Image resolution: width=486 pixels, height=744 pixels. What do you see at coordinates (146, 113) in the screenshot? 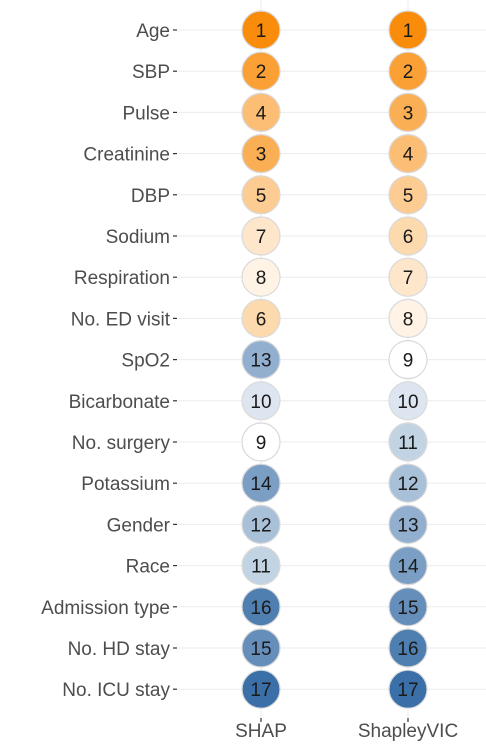
I see `y-tick-label: Pulse` at bounding box center [146, 113].